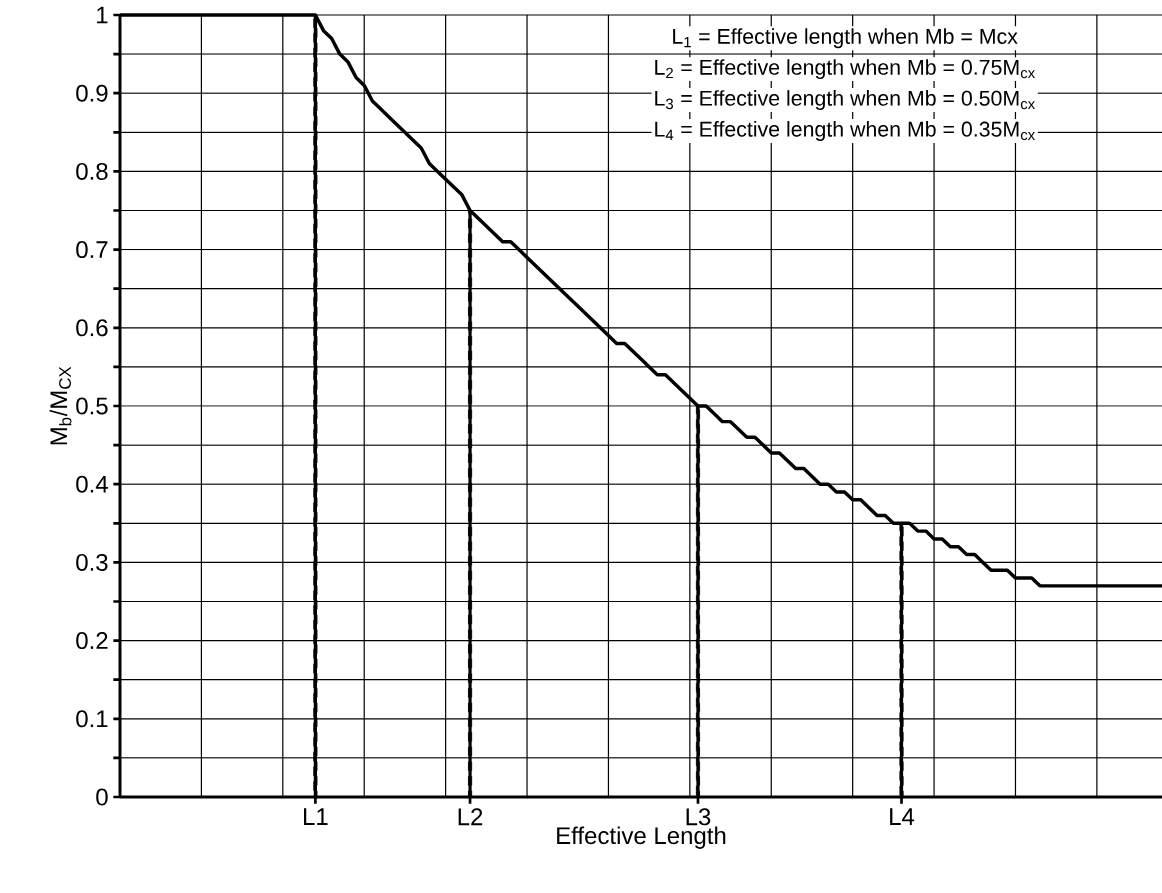 This screenshot has width=1162, height=893. I want to click on y-tick-label: 0, so click(102, 797).